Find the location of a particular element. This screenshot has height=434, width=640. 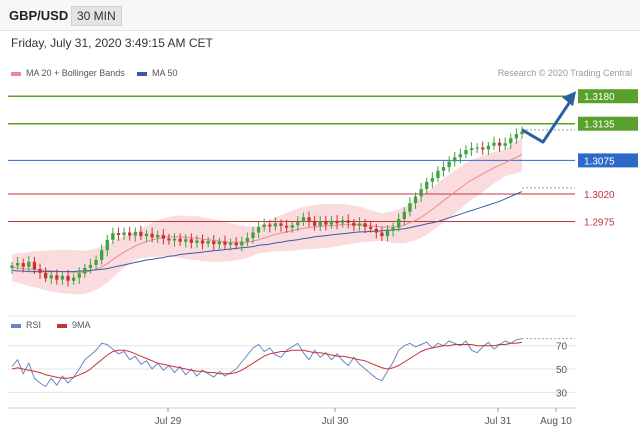

ma9-label: 9MA is located at coordinates (81, 325).